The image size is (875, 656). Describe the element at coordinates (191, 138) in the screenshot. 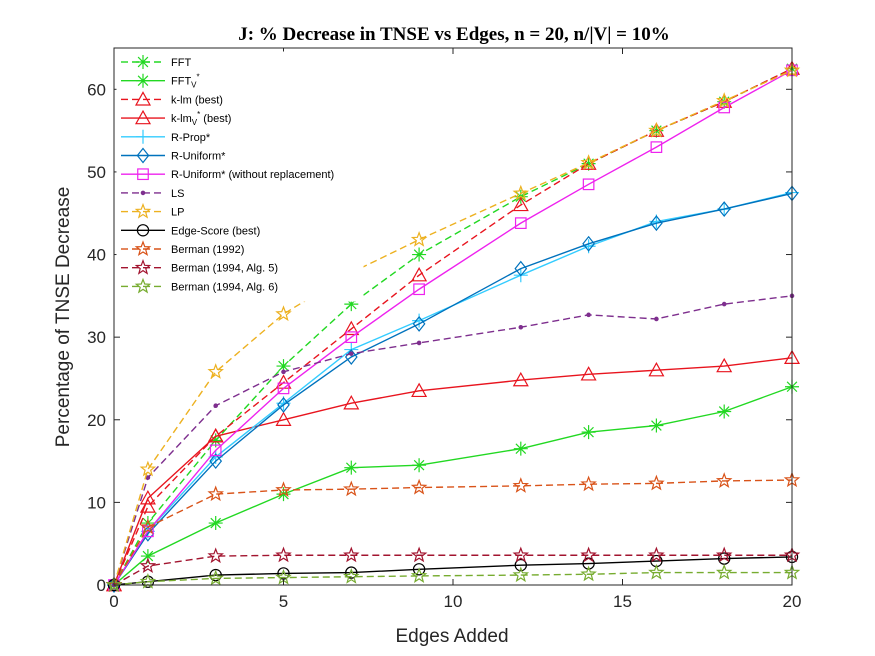

I see `legend-label: R-Prop*` at that location.